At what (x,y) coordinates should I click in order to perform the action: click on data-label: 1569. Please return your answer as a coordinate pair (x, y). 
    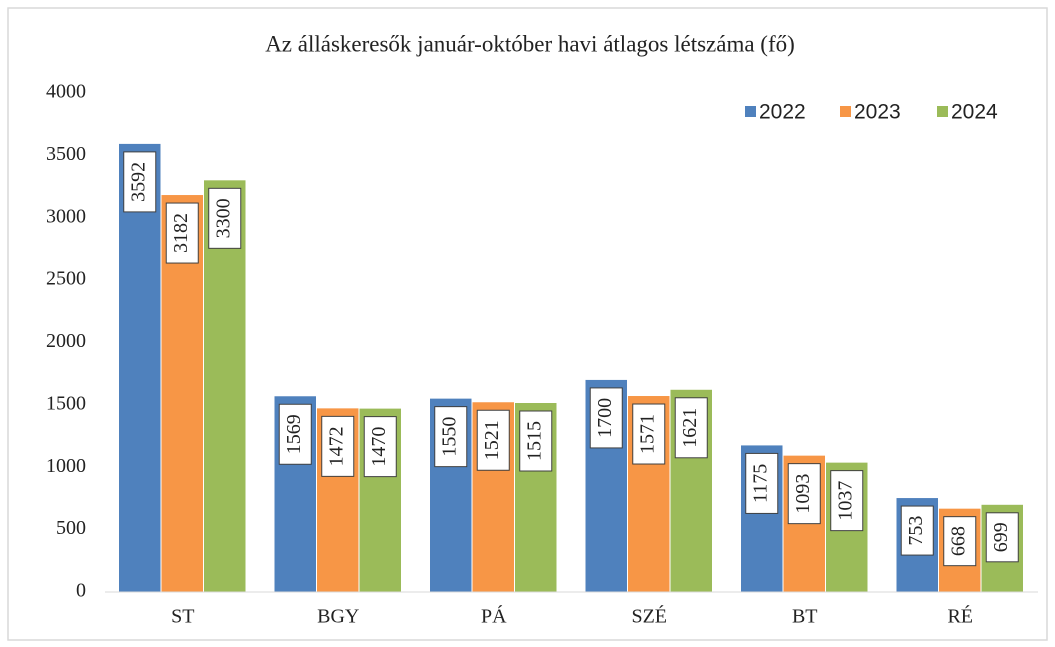
    Looking at the image, I should click on (294, 434).